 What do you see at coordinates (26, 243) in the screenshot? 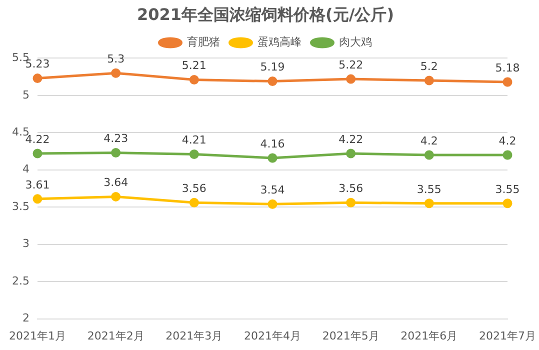
I see `y-tick-label: 3` at bounding box center [26, 243].